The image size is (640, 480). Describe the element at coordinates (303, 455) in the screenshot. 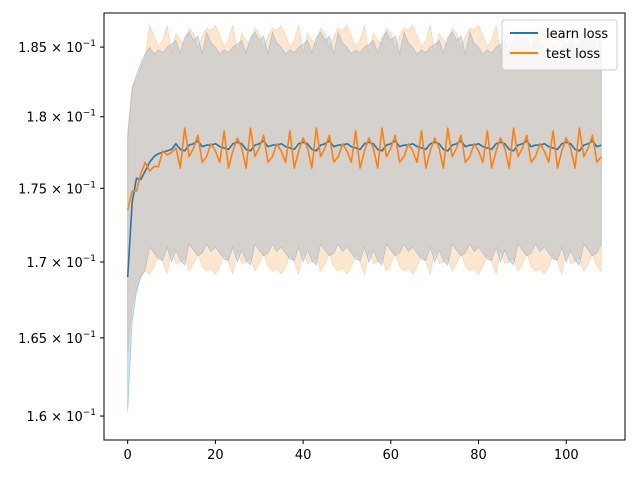

I see `x-tick-label: 40` at that location.